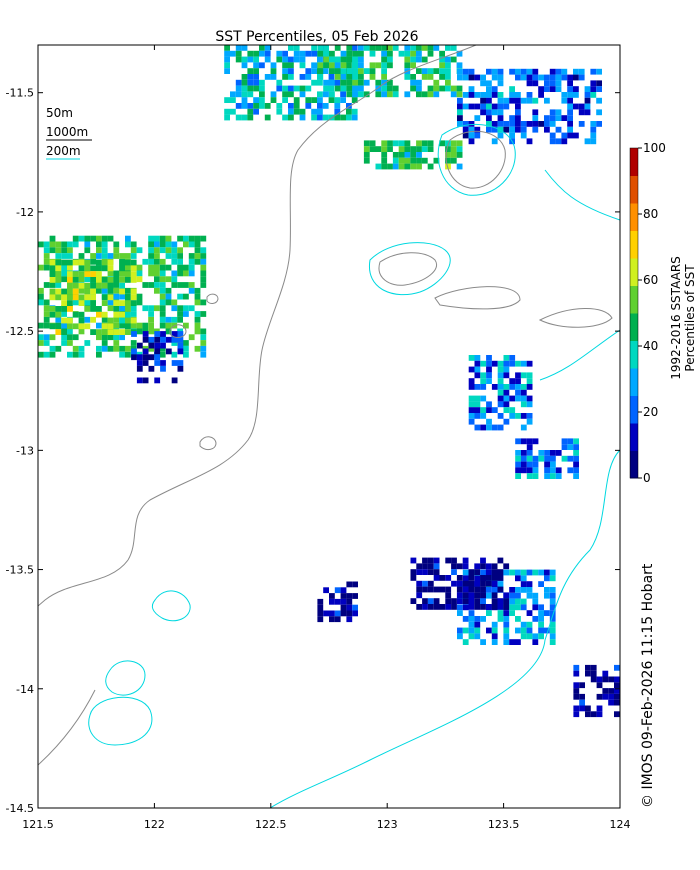 This screenshot has width=700, height=870. Describe the element at coordinates (316, 37) in the screenshot. I see `map-title: SST Percentiles, 05 Feb 2026` at that location.